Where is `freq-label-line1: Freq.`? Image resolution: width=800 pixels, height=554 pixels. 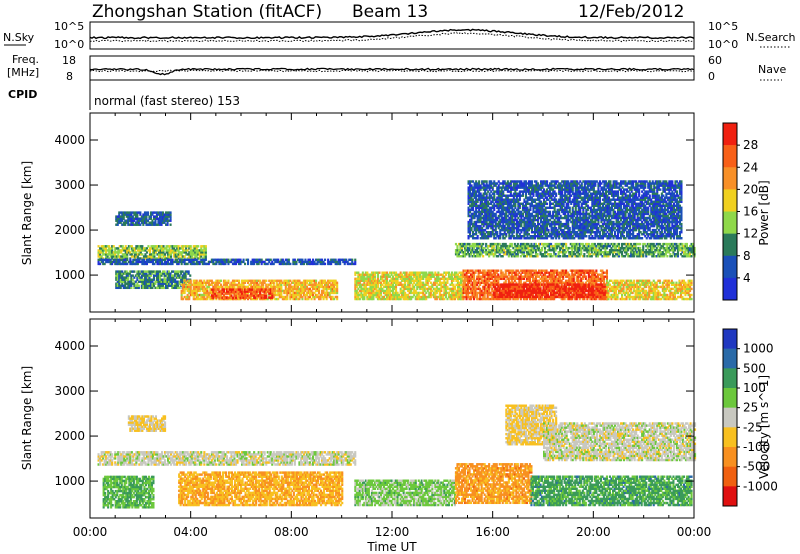 freq-label-line1: Freq. is located at coordinates (25, 59).